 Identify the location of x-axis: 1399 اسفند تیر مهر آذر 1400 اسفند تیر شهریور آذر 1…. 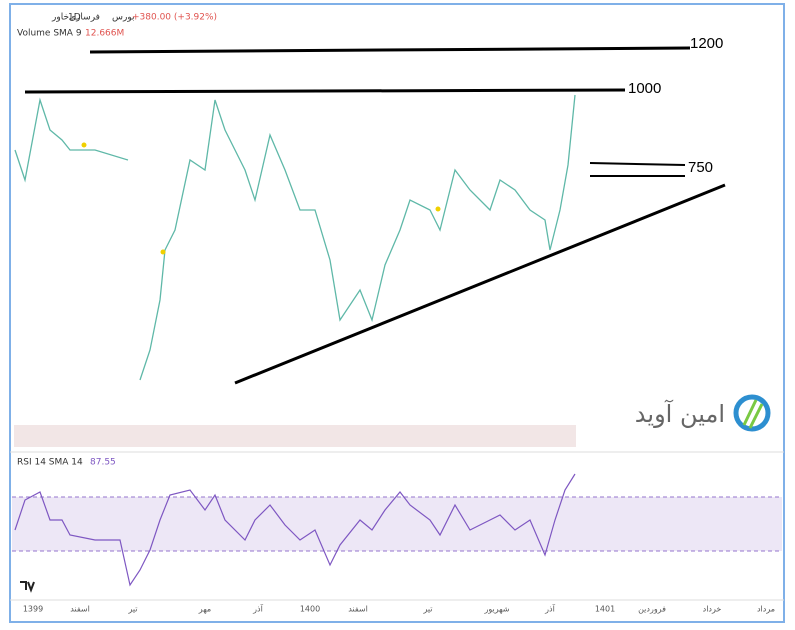
(399, 609).